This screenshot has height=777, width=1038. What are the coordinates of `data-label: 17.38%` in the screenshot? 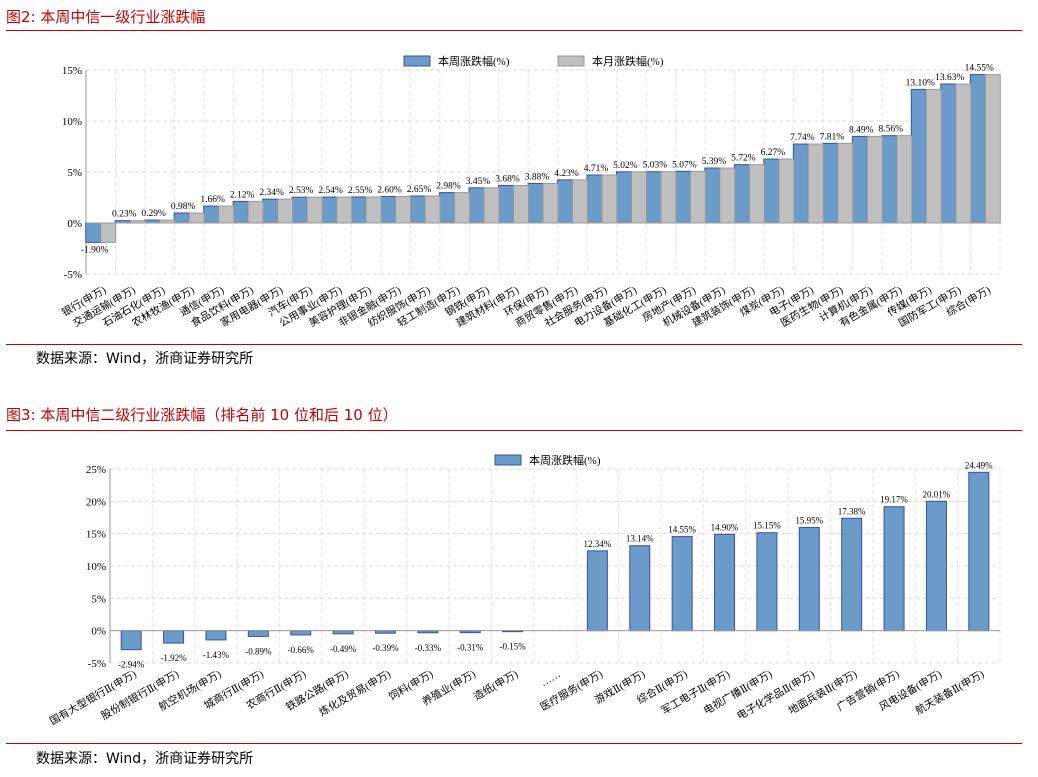 It's located at (852, 511).